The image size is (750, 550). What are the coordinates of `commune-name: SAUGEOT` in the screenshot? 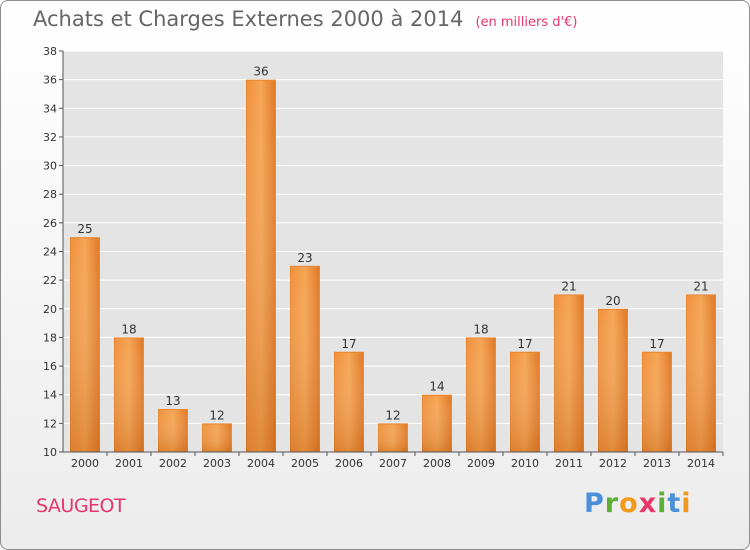 It's located at (81, 506).